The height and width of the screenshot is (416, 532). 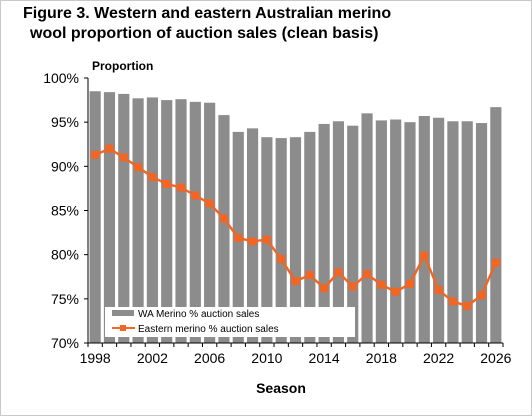 I want to click on marker-eastern-2011, so click(x=281, y=259).